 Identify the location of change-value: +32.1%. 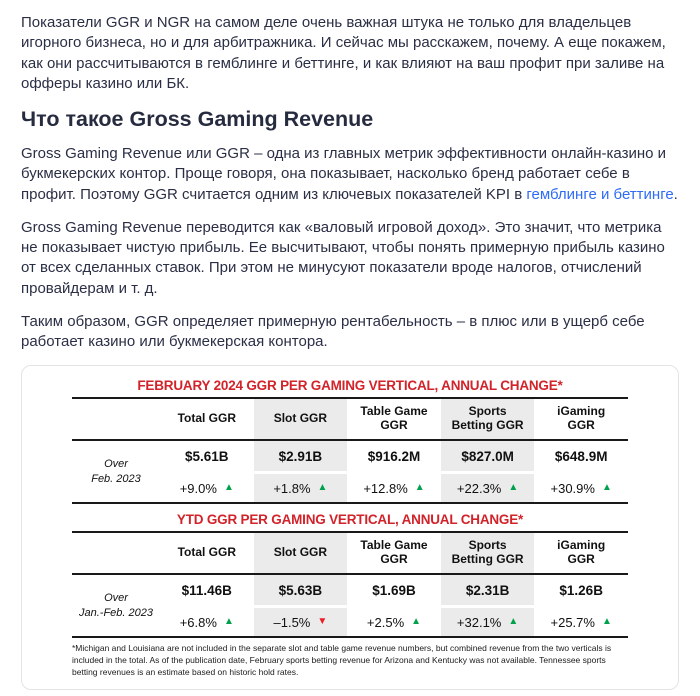
(479, 622).